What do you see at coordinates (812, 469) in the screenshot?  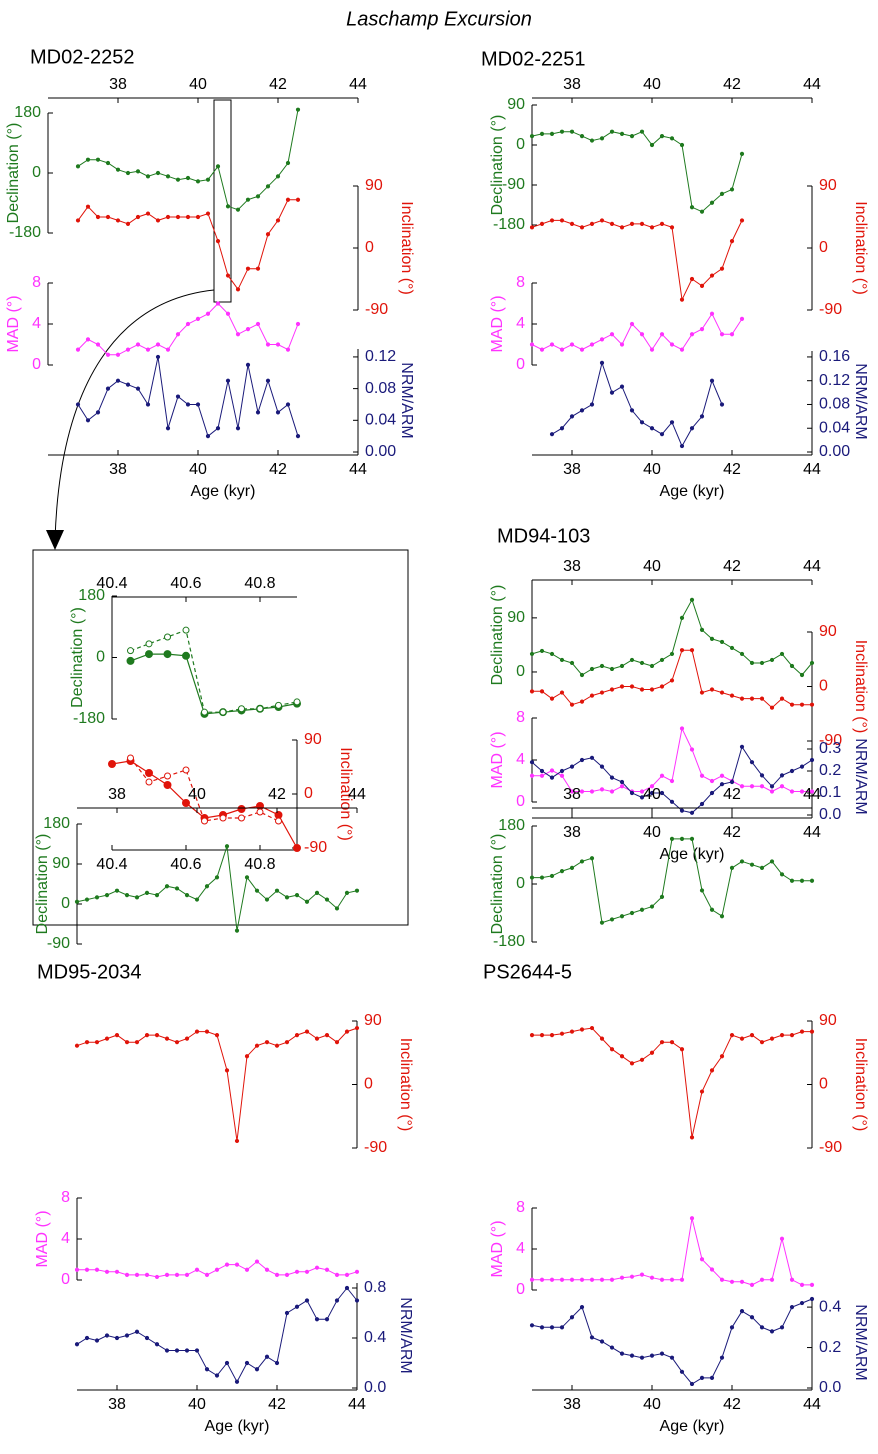 I see `x-tick-label: 44` at bounding box center [812, 469].